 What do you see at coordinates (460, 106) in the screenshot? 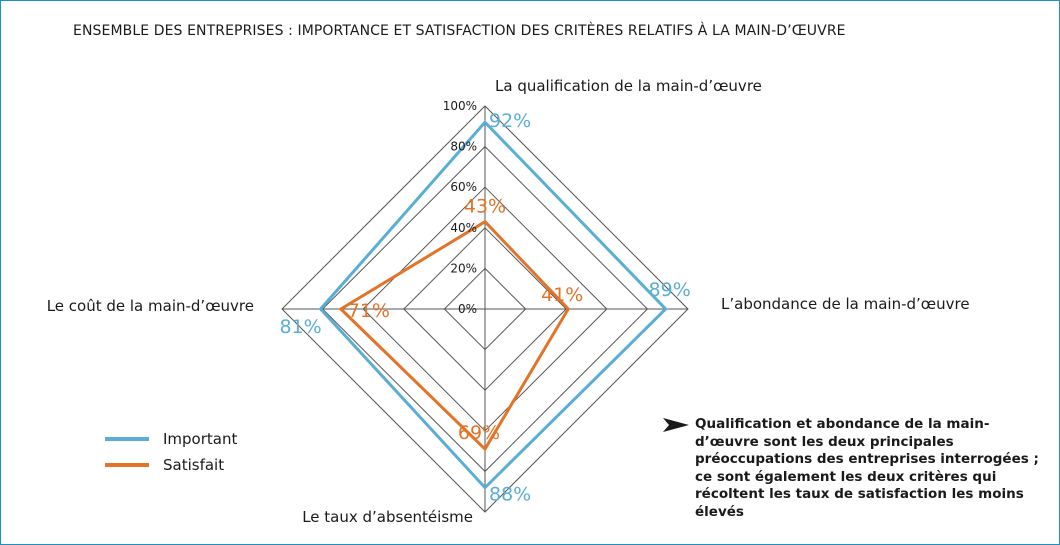
I see `tick-label-100: 100%` at bounding box center [460, 106].